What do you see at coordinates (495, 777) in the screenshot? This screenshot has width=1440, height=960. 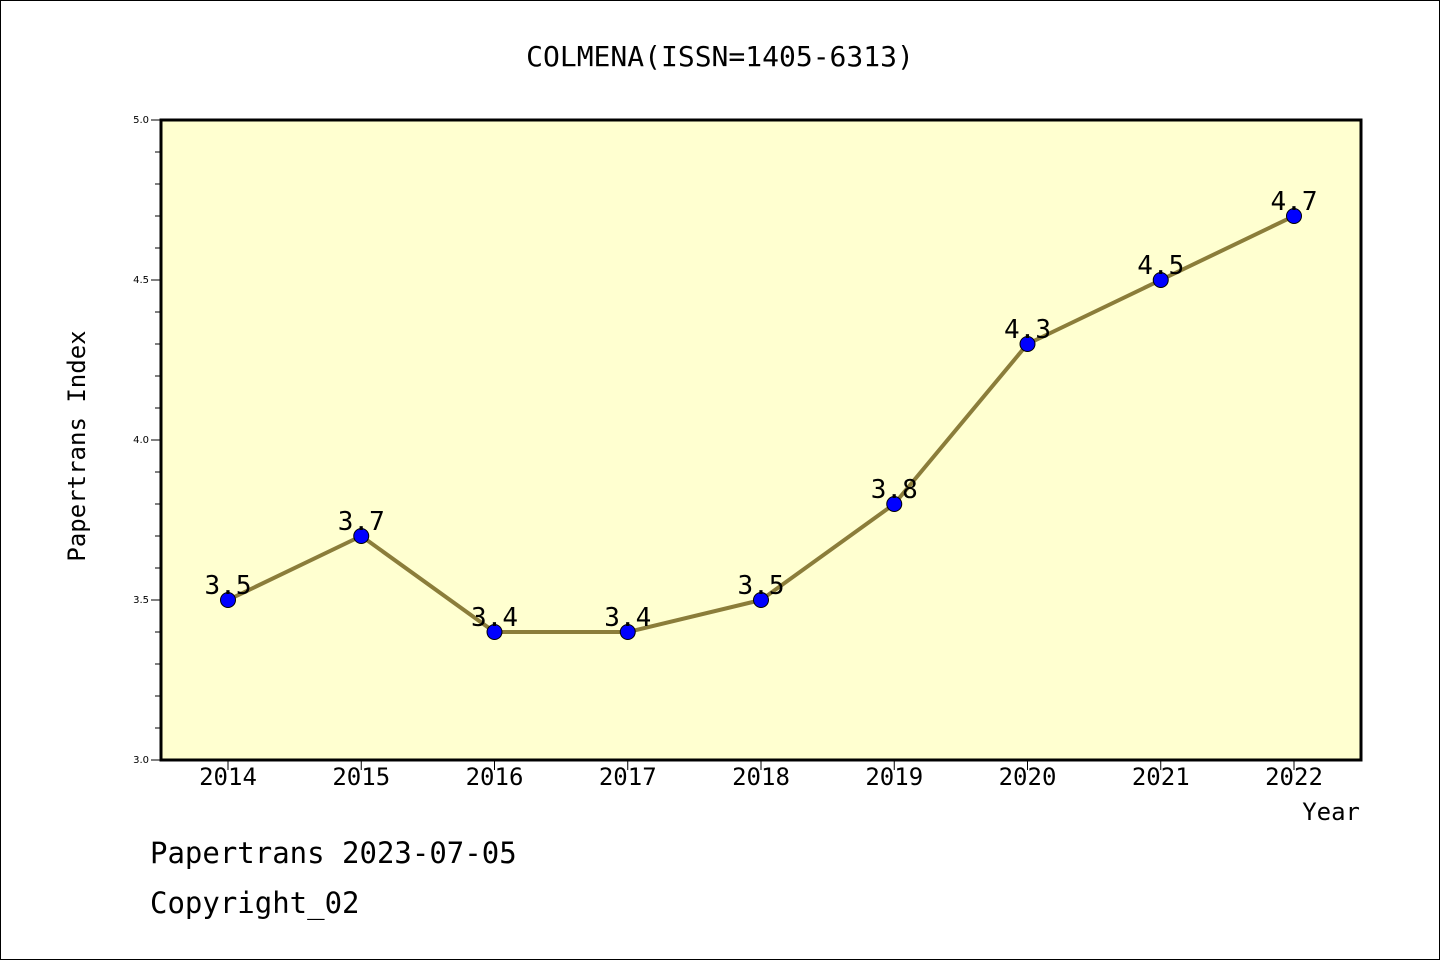 I see `x-tick-label: 2016` at bounding box center [495, 777].